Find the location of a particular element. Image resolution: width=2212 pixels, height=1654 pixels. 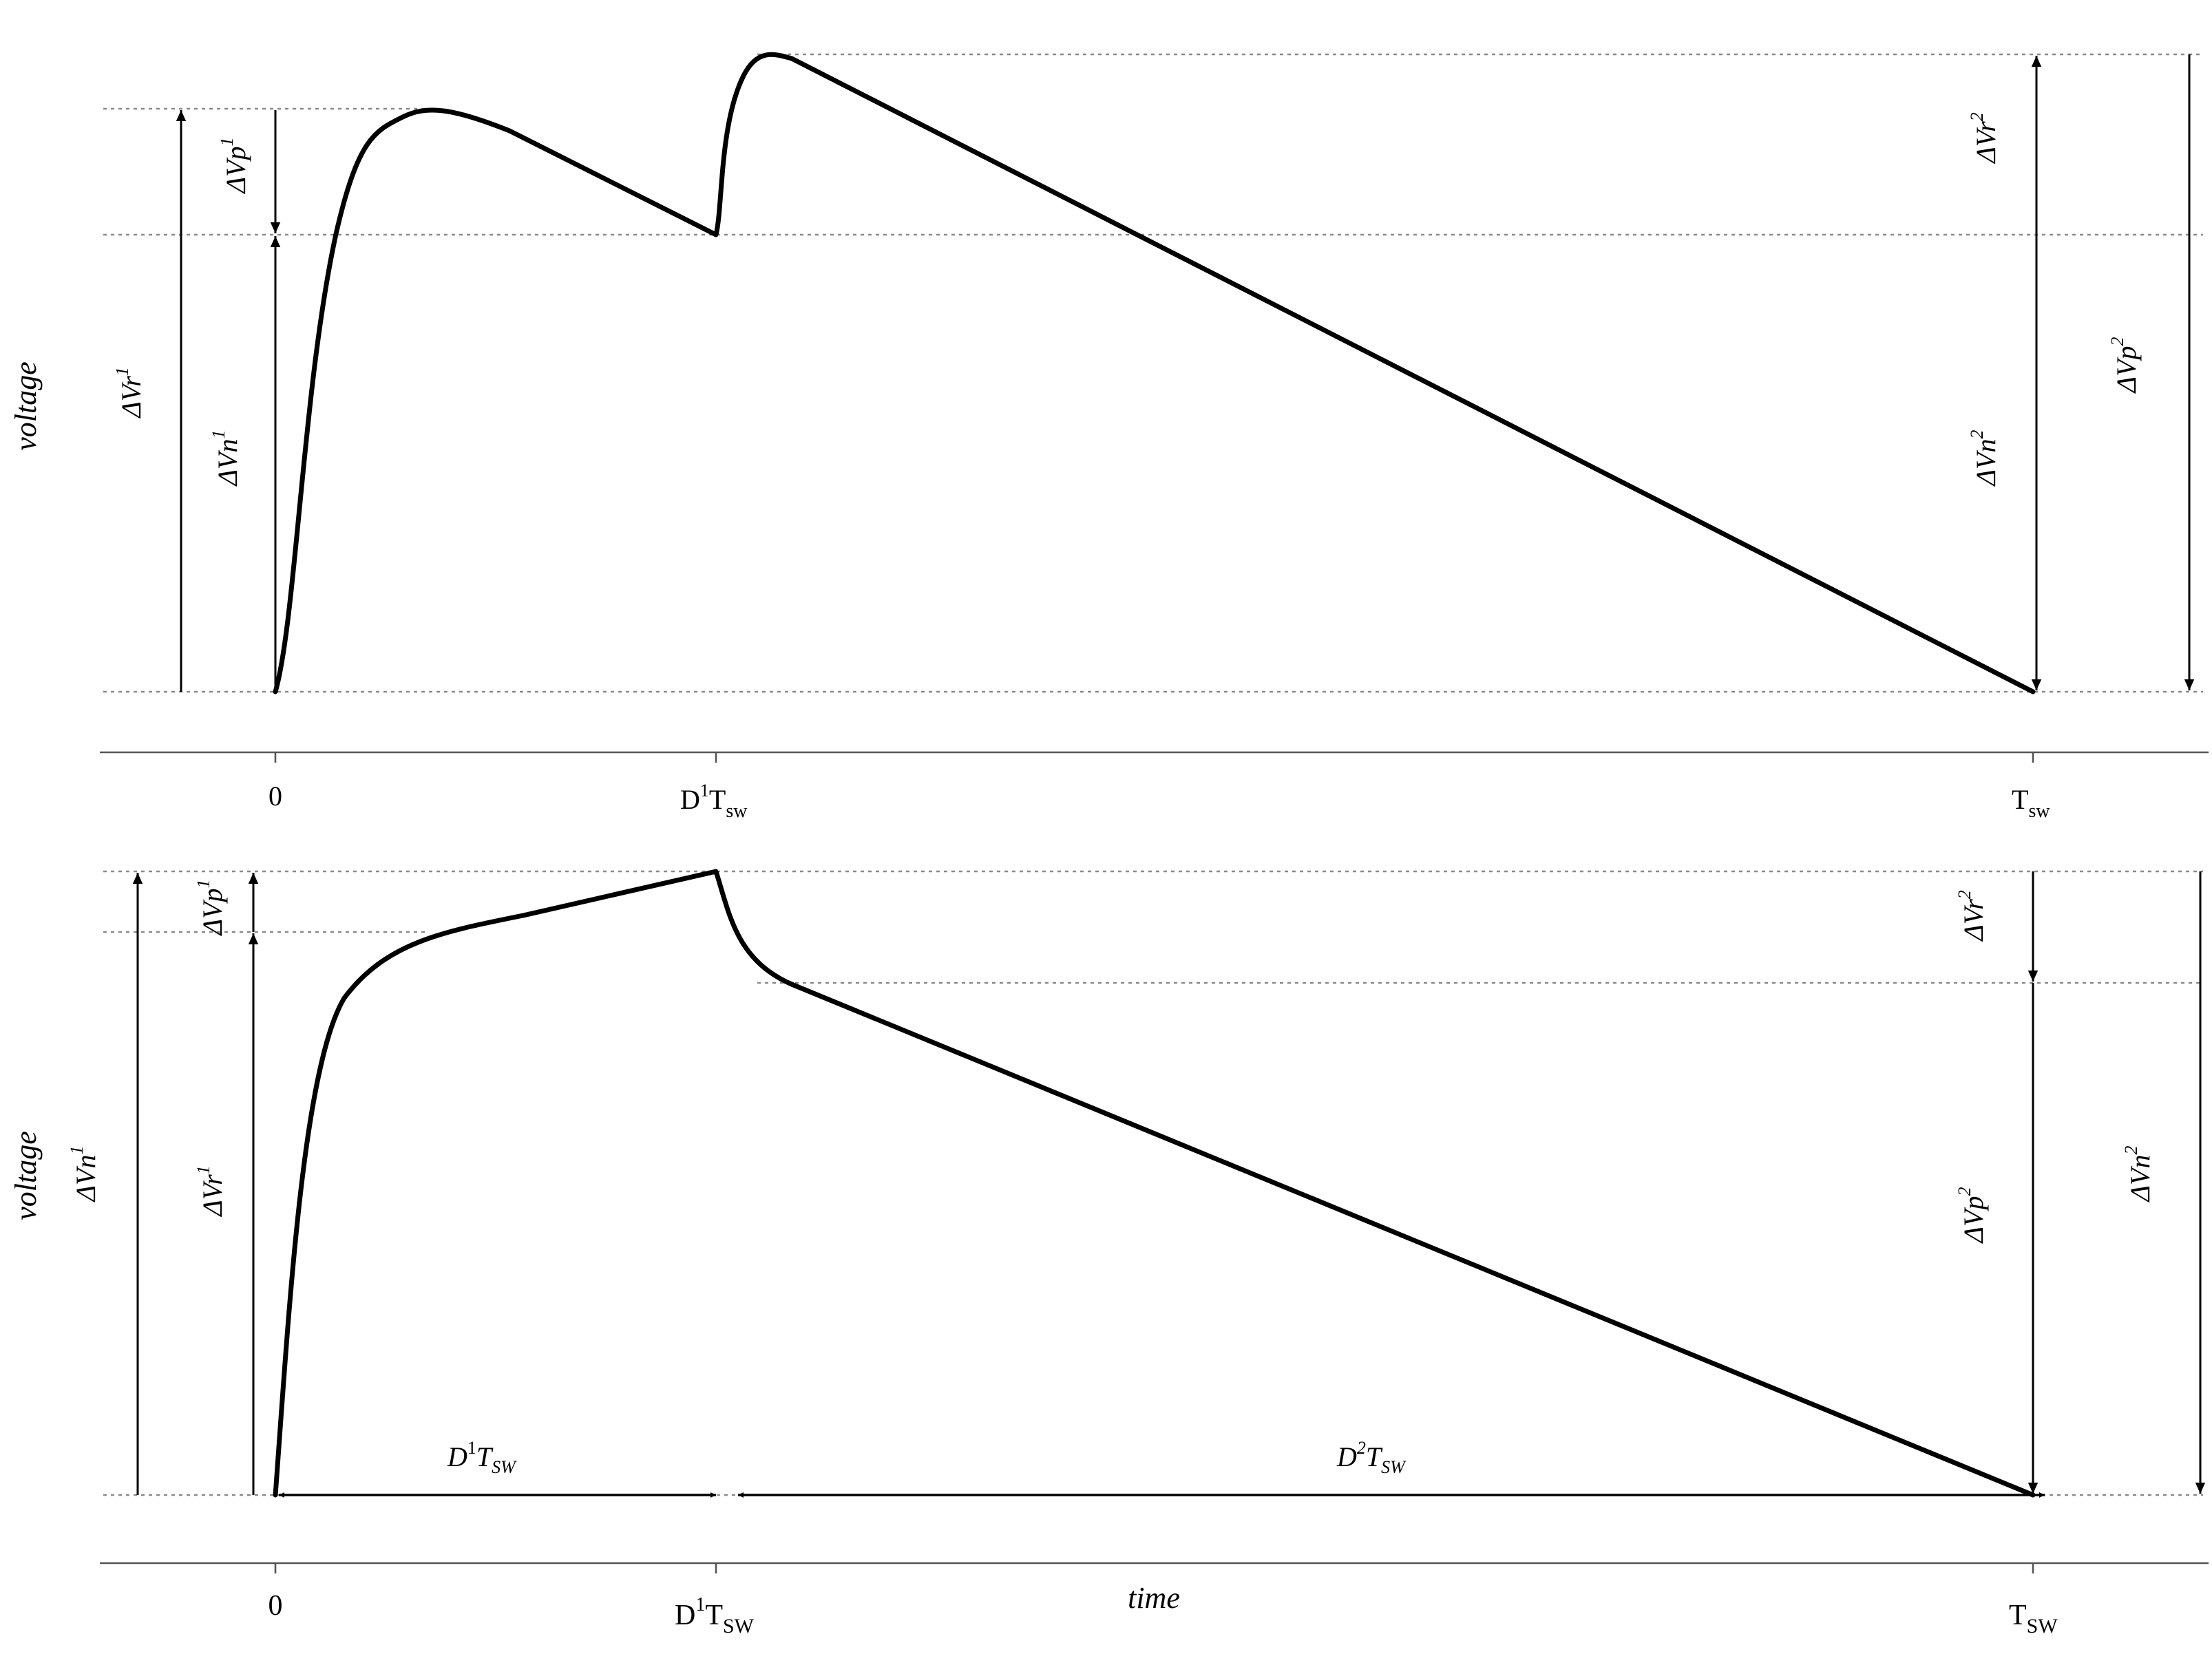

top-tick-label-tsw: Tsw is located at coordinates (2031, 803).